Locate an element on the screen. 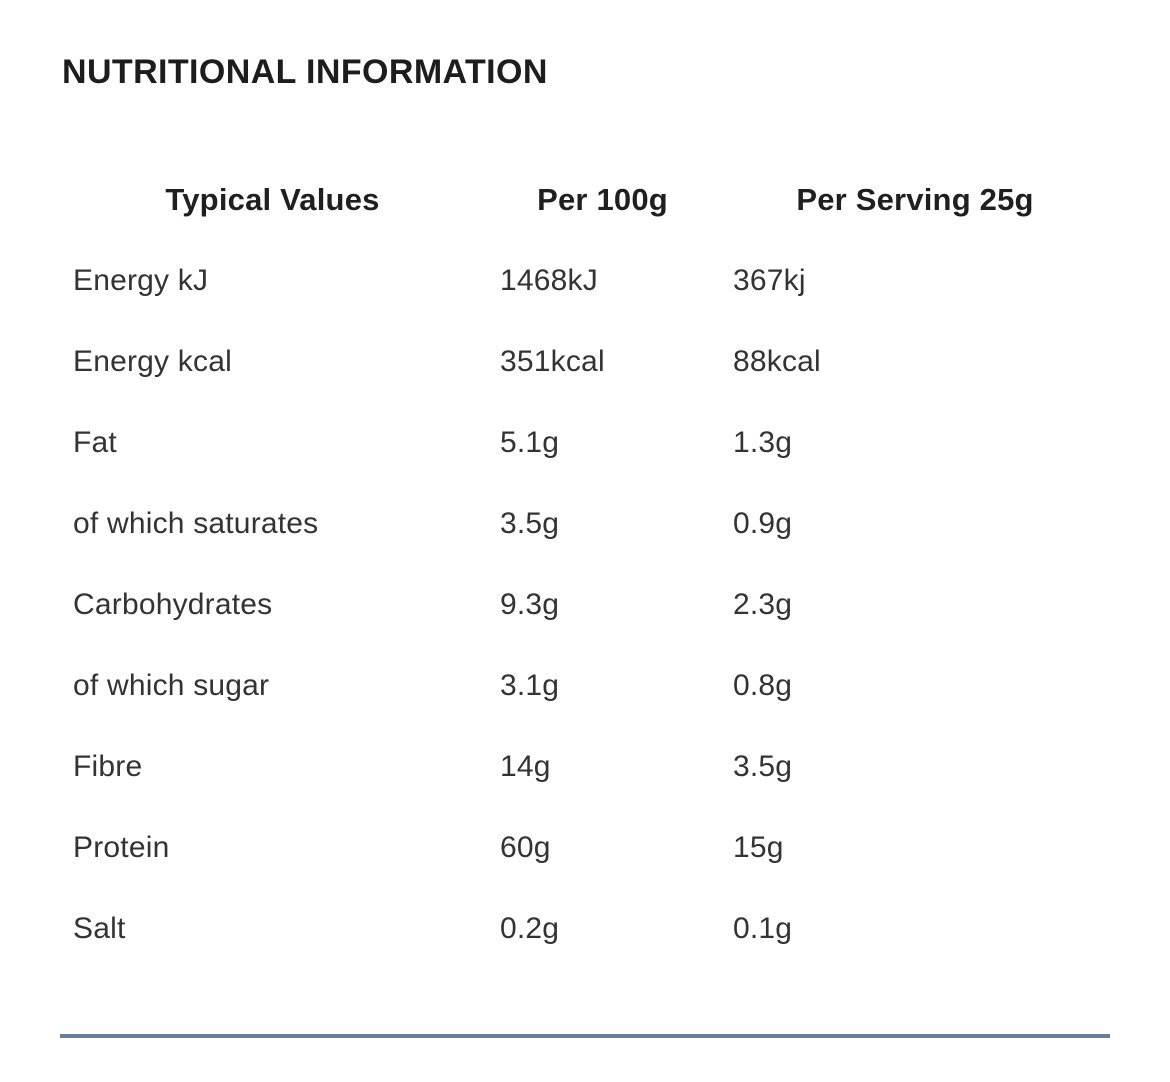 This screenshot has width=1170, height=1082. row-label: Energy kcal is located at coordinates (152, 361).